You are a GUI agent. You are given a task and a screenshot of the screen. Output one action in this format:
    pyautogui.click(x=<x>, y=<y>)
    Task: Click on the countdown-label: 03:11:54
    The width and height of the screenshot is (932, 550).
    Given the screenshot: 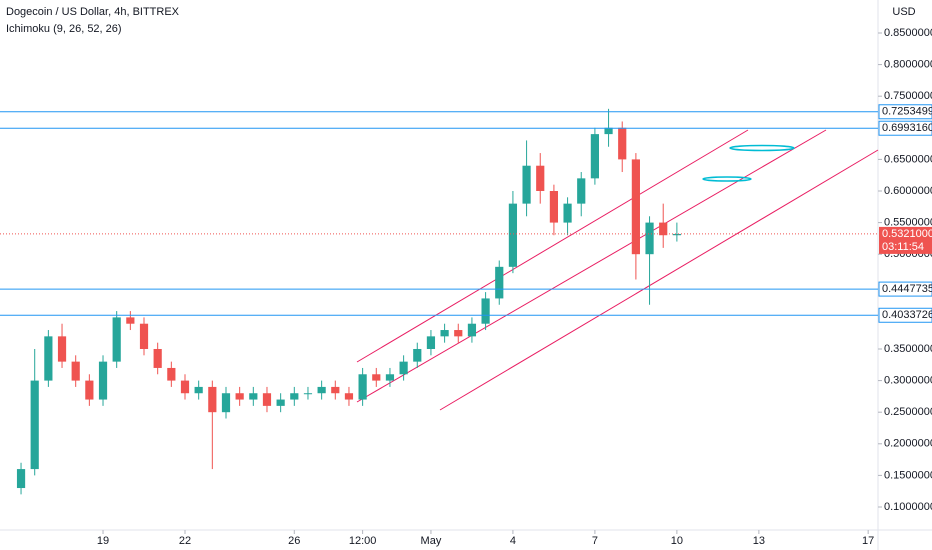 What is the action you would take?
    pyautogui.click(x=903, y=247)
    